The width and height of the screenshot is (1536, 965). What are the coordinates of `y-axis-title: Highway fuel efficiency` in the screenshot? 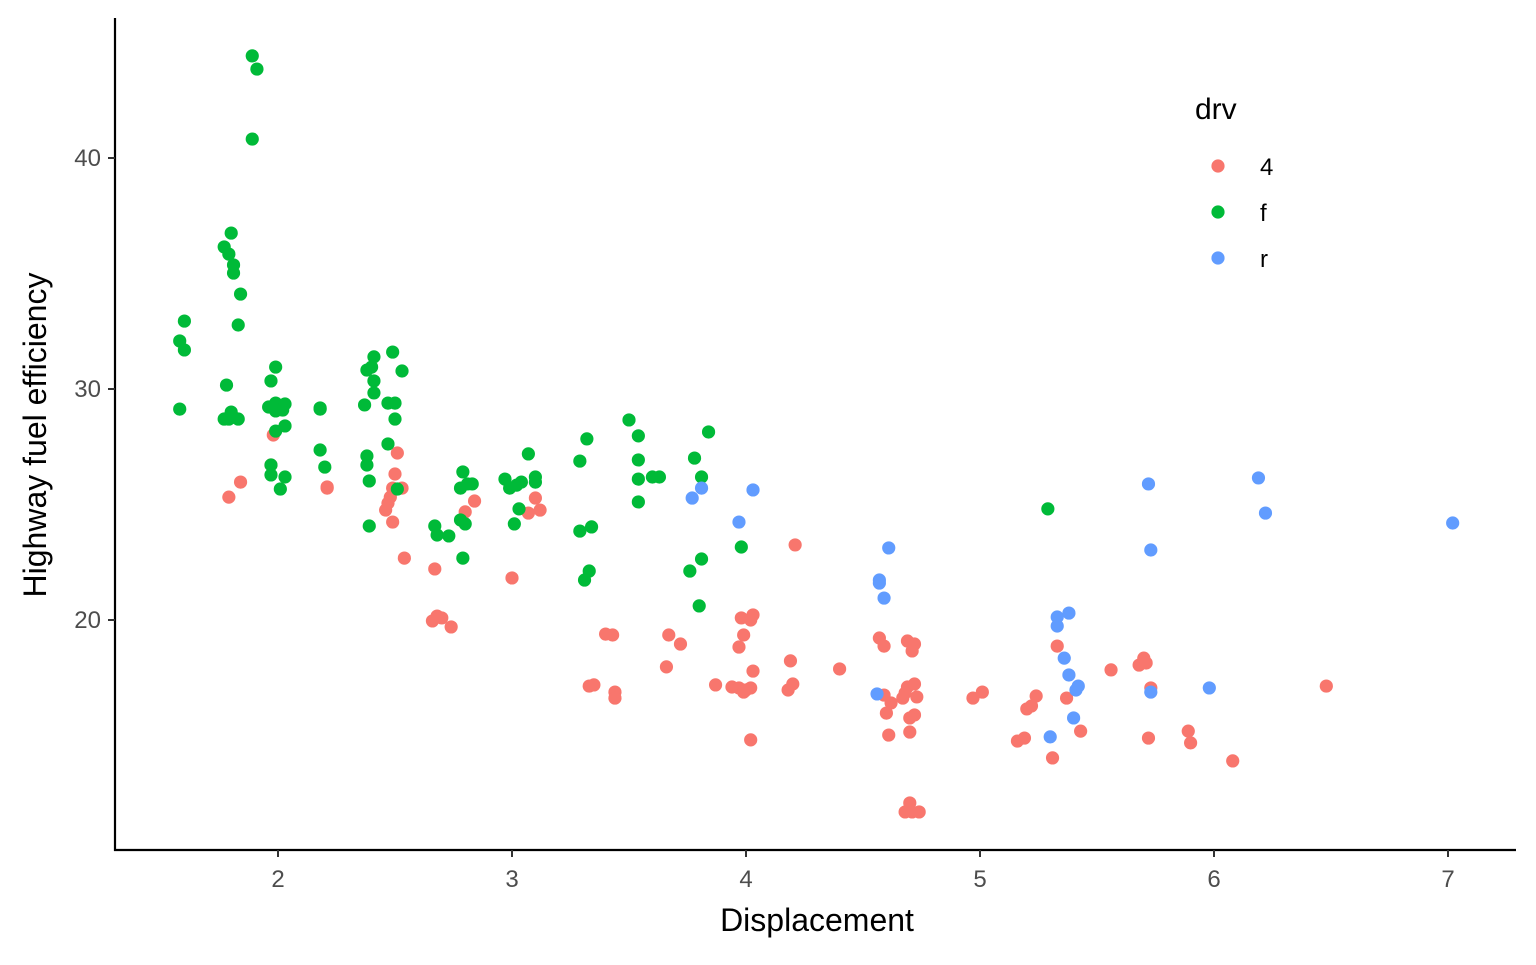 It's located at (35, 435).